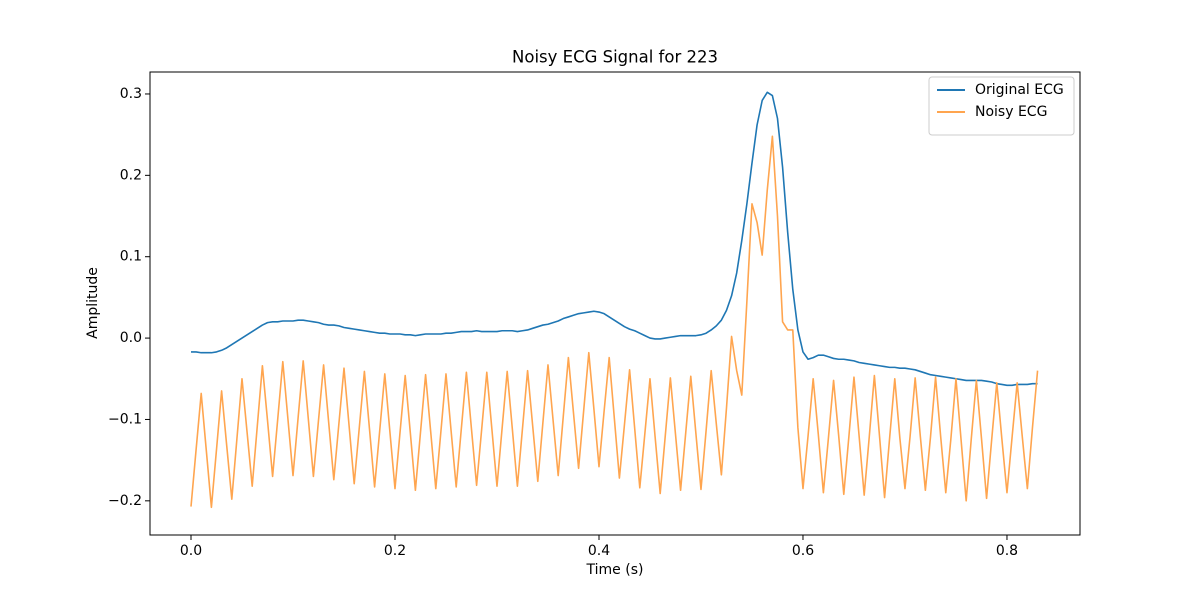  Describe the element at coordinates (131, 94) in the screenshot. I see `y-tick-label: 0.3` at that location.